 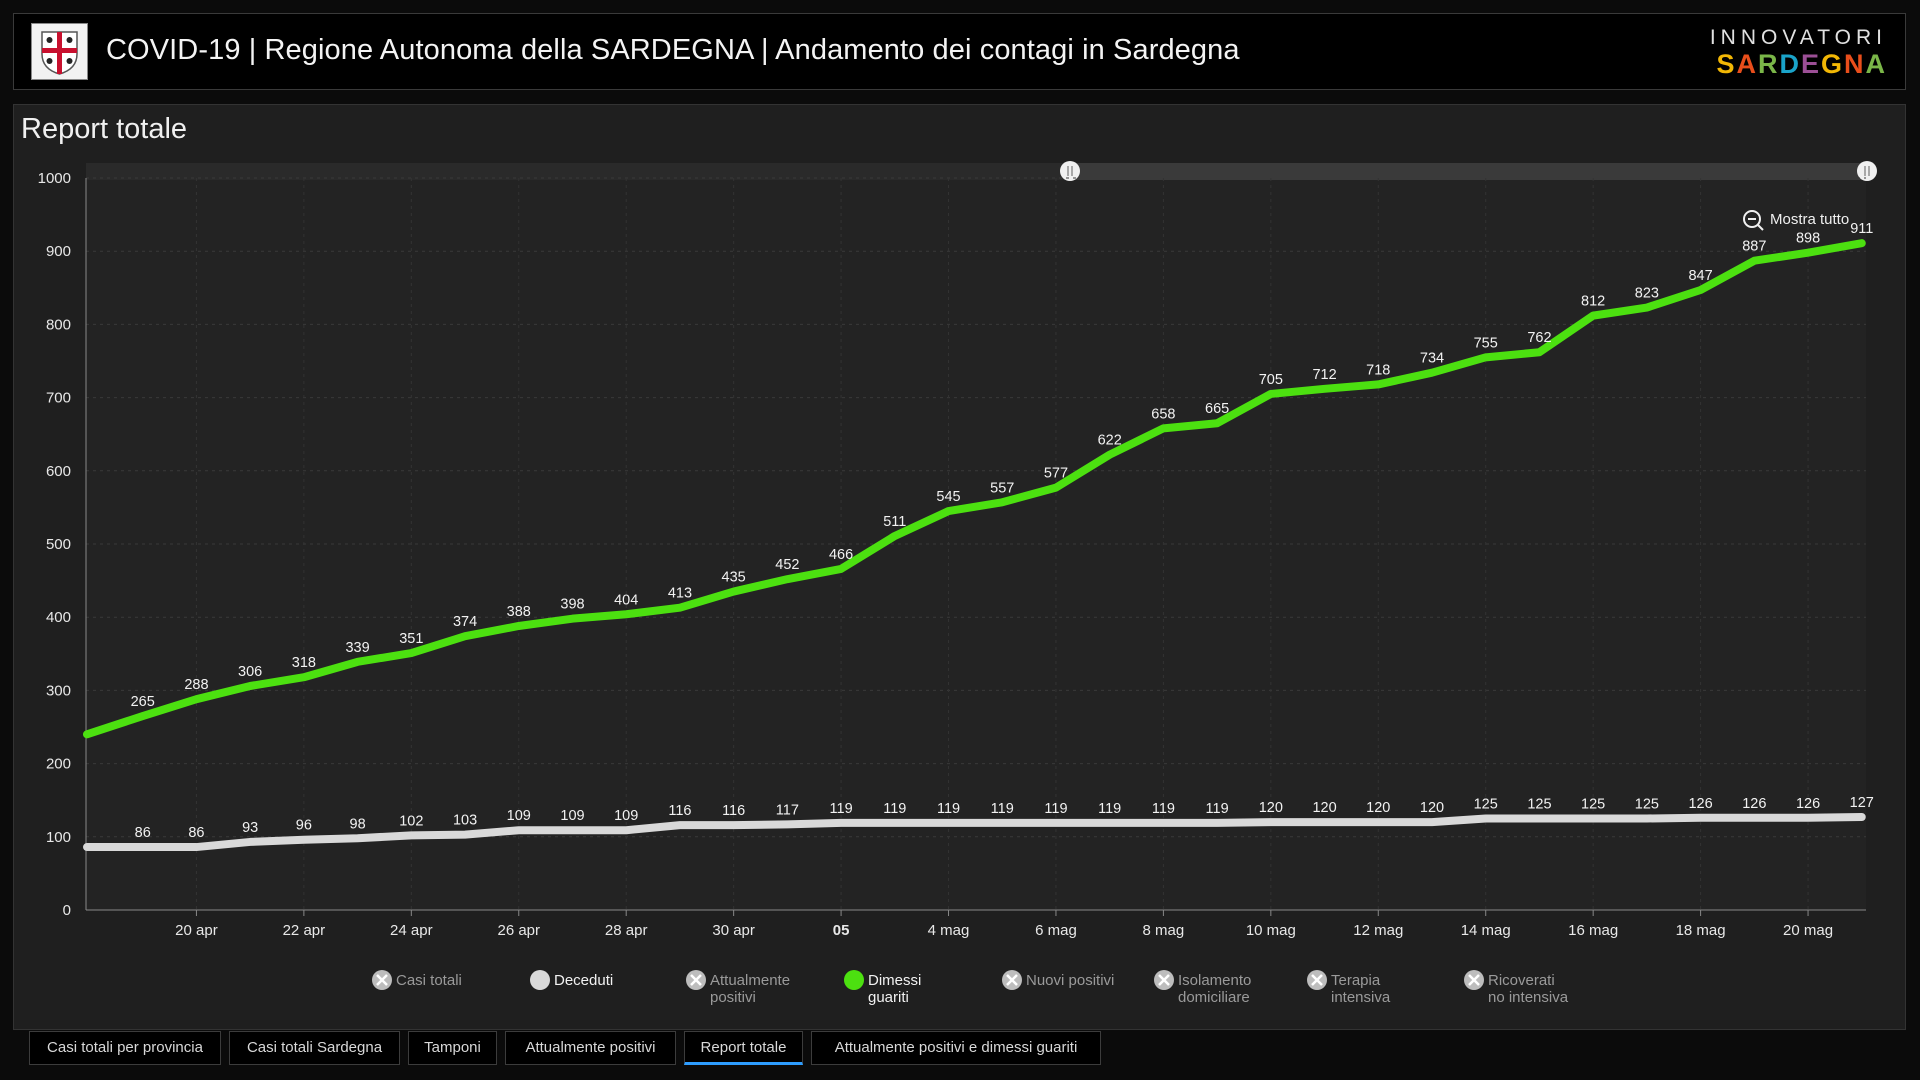 What do you see at coordinates (974, 832) in the screenshot?
I see `series-line-deceduti` at bounding box center [974, 832].